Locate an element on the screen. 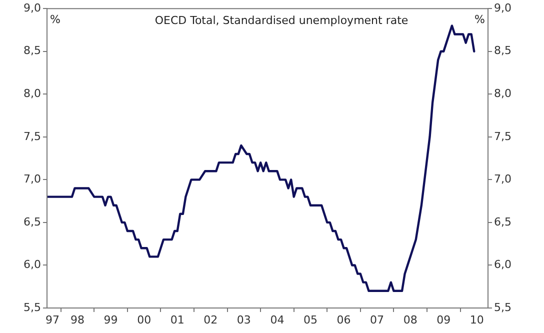 This screenshot has width=544, height=333. y-axis-title: % is located at coordinates (55, 19).